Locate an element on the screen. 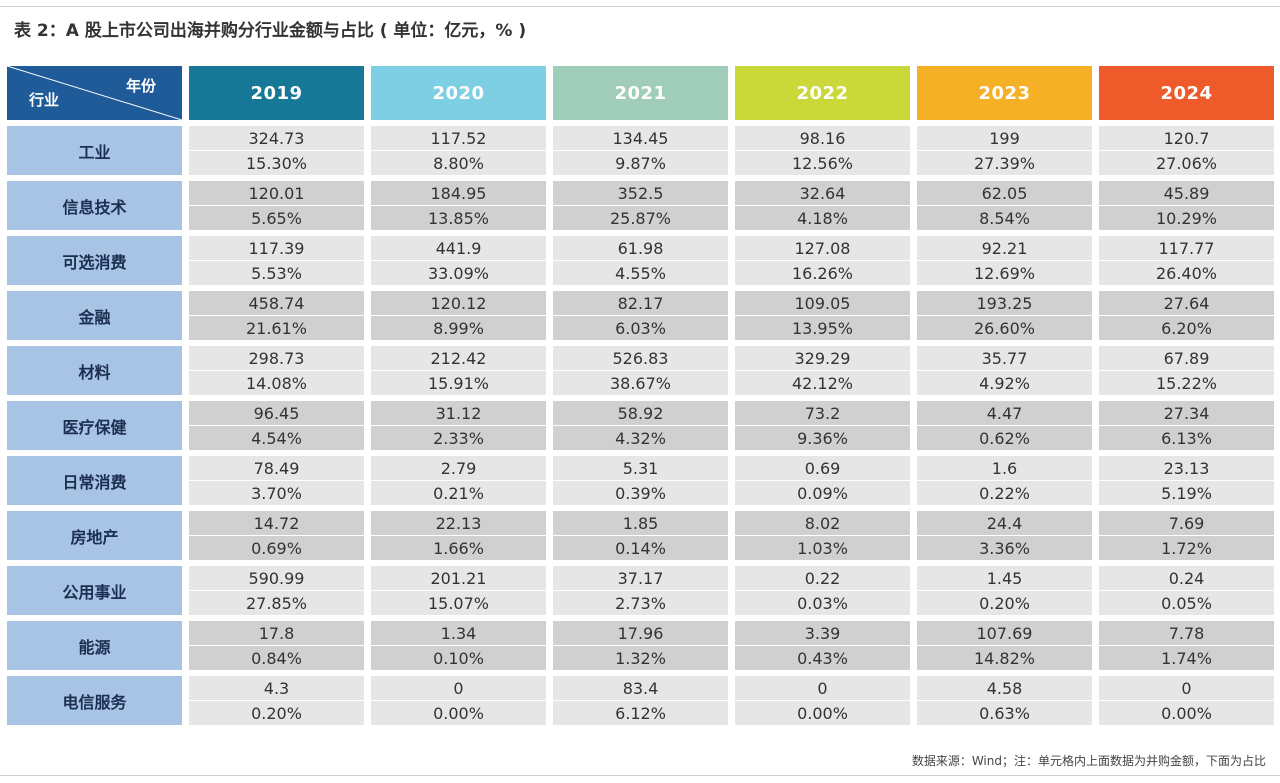  table-cell: 92.21 12.69% is located at coordinates (1004, 260).